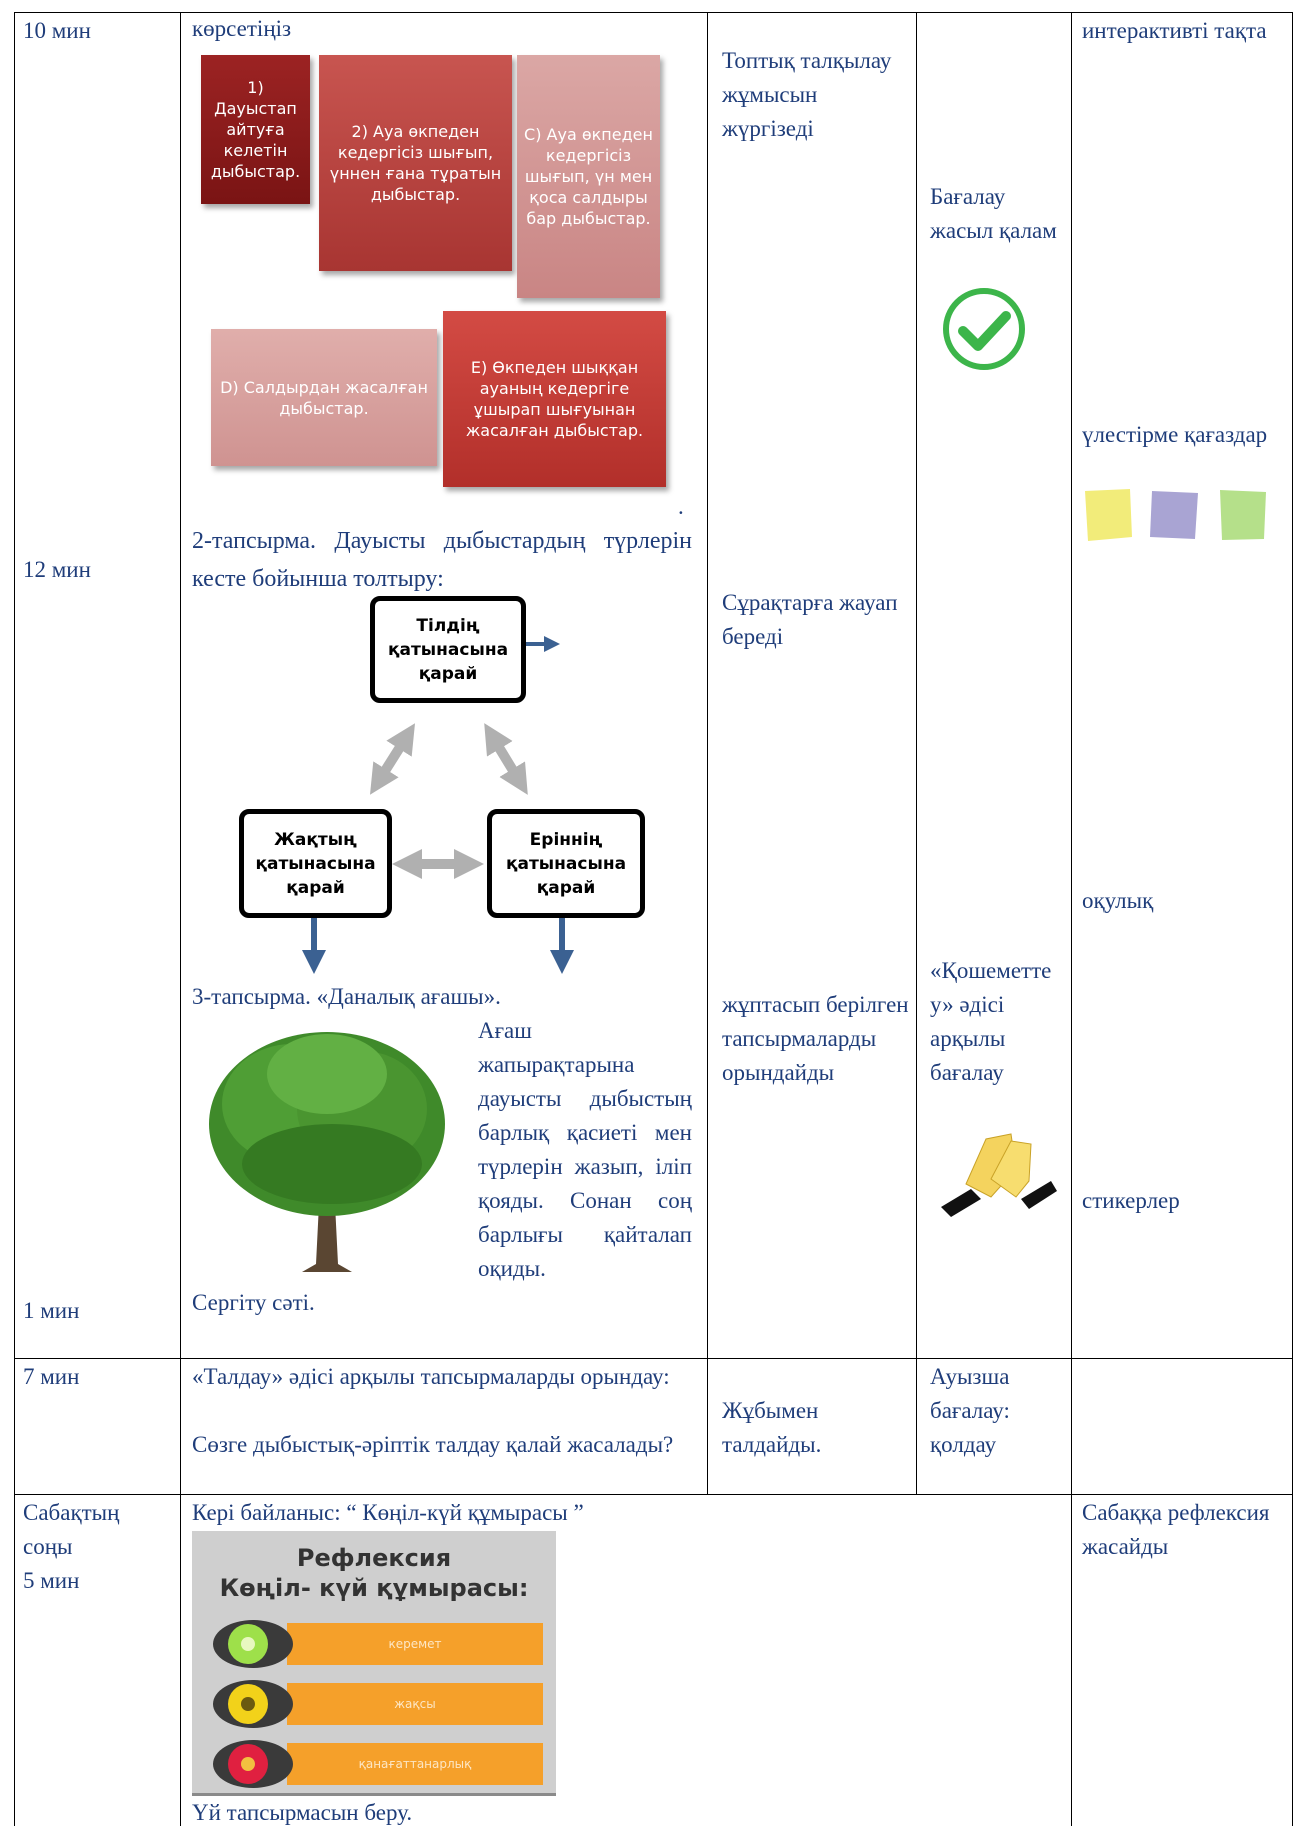  I want to click on resource: стикерлер, so click(1131, 1200).